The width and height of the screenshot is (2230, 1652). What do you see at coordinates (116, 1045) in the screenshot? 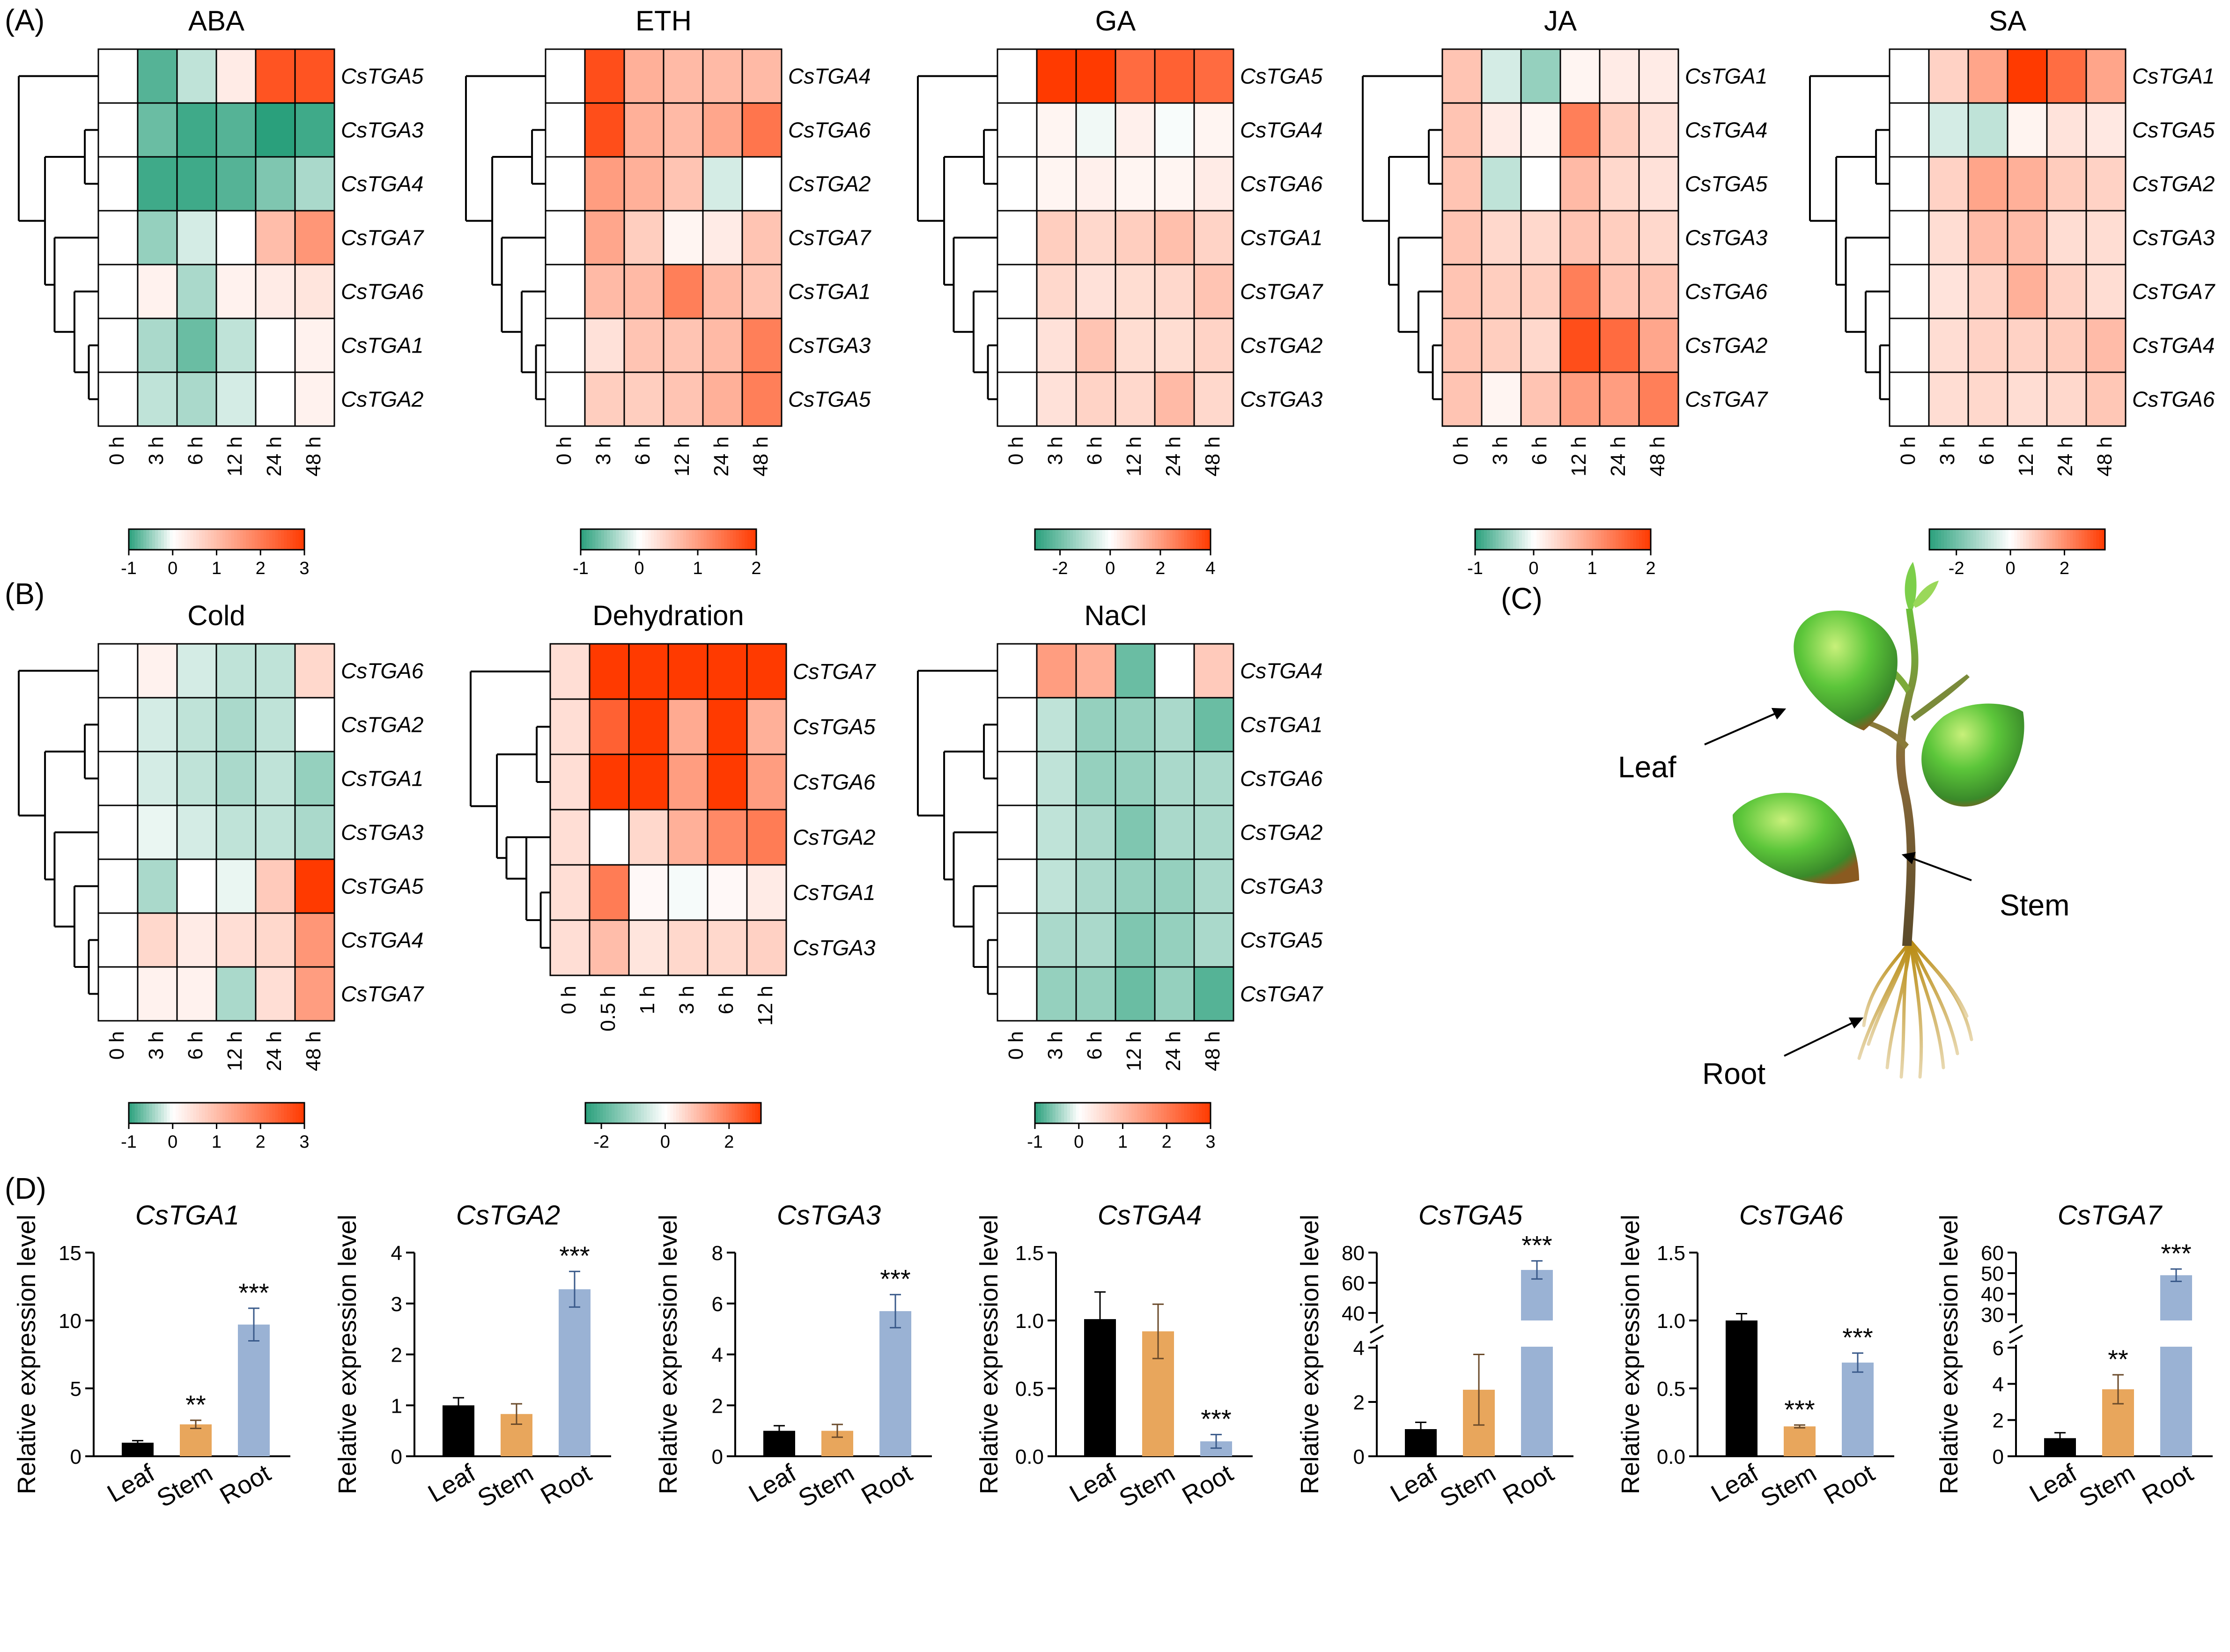
I see `time-tick-label: 0 h` at bounding box center [116, 1045].